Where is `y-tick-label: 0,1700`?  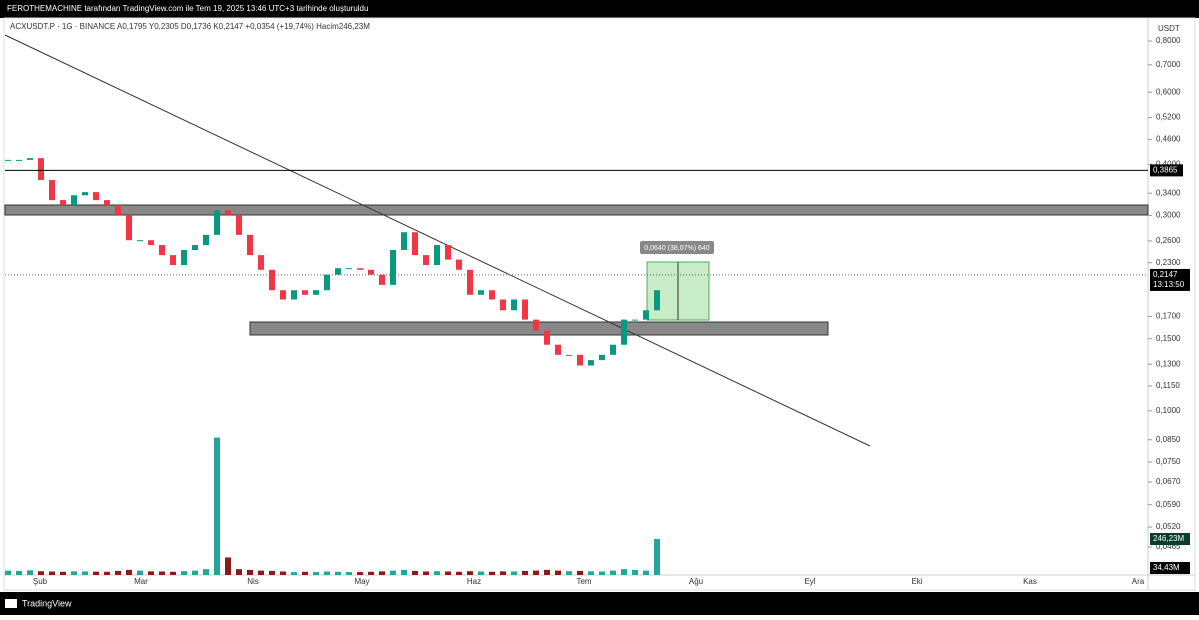 y-tick-label: 0,1700 is located at coordinates (1168, 316).